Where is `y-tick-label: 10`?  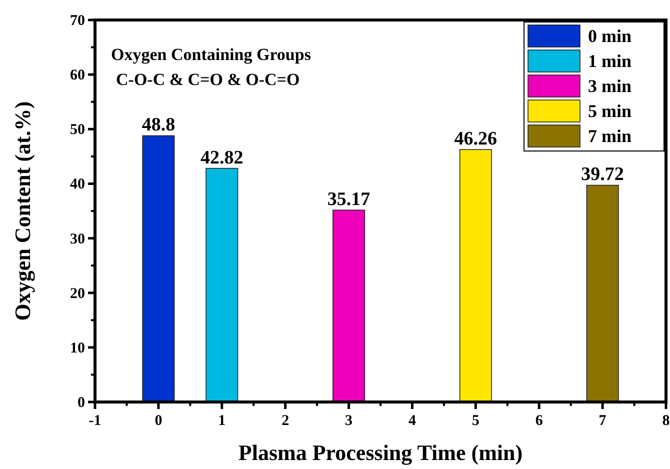
y-tick-label: 10 is located at coordinates (77, 348).